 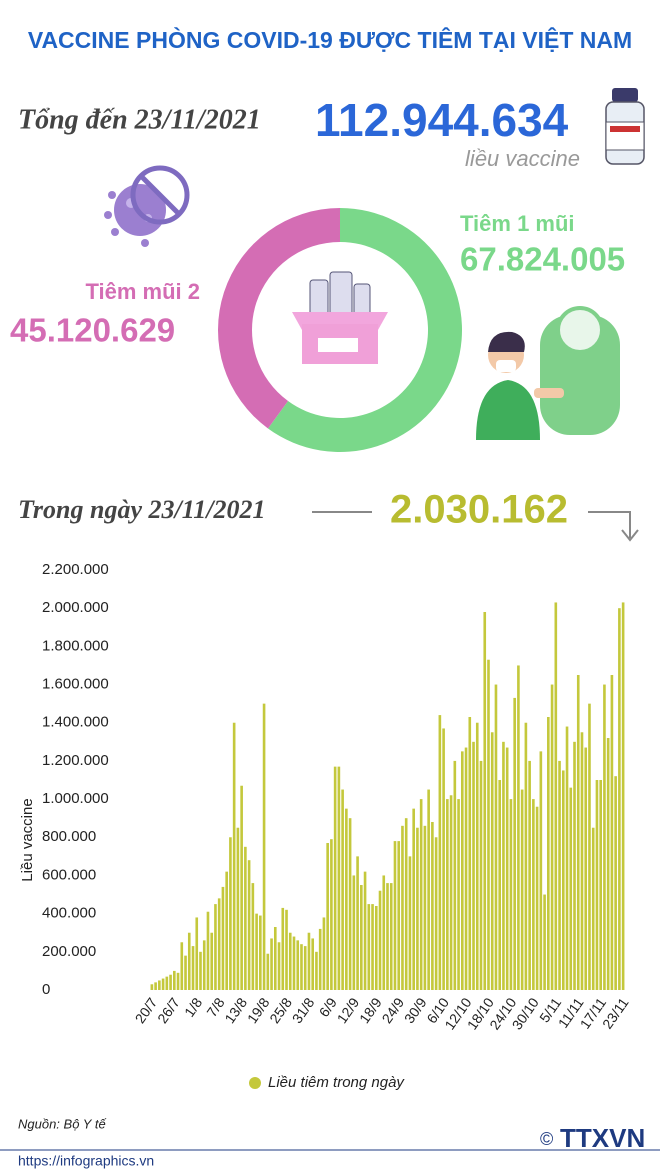 What do you see at coordinates (75, 760) in the screenshot?
I see `y-tick-label: 1.200.000` at bounding box center [75, 760].